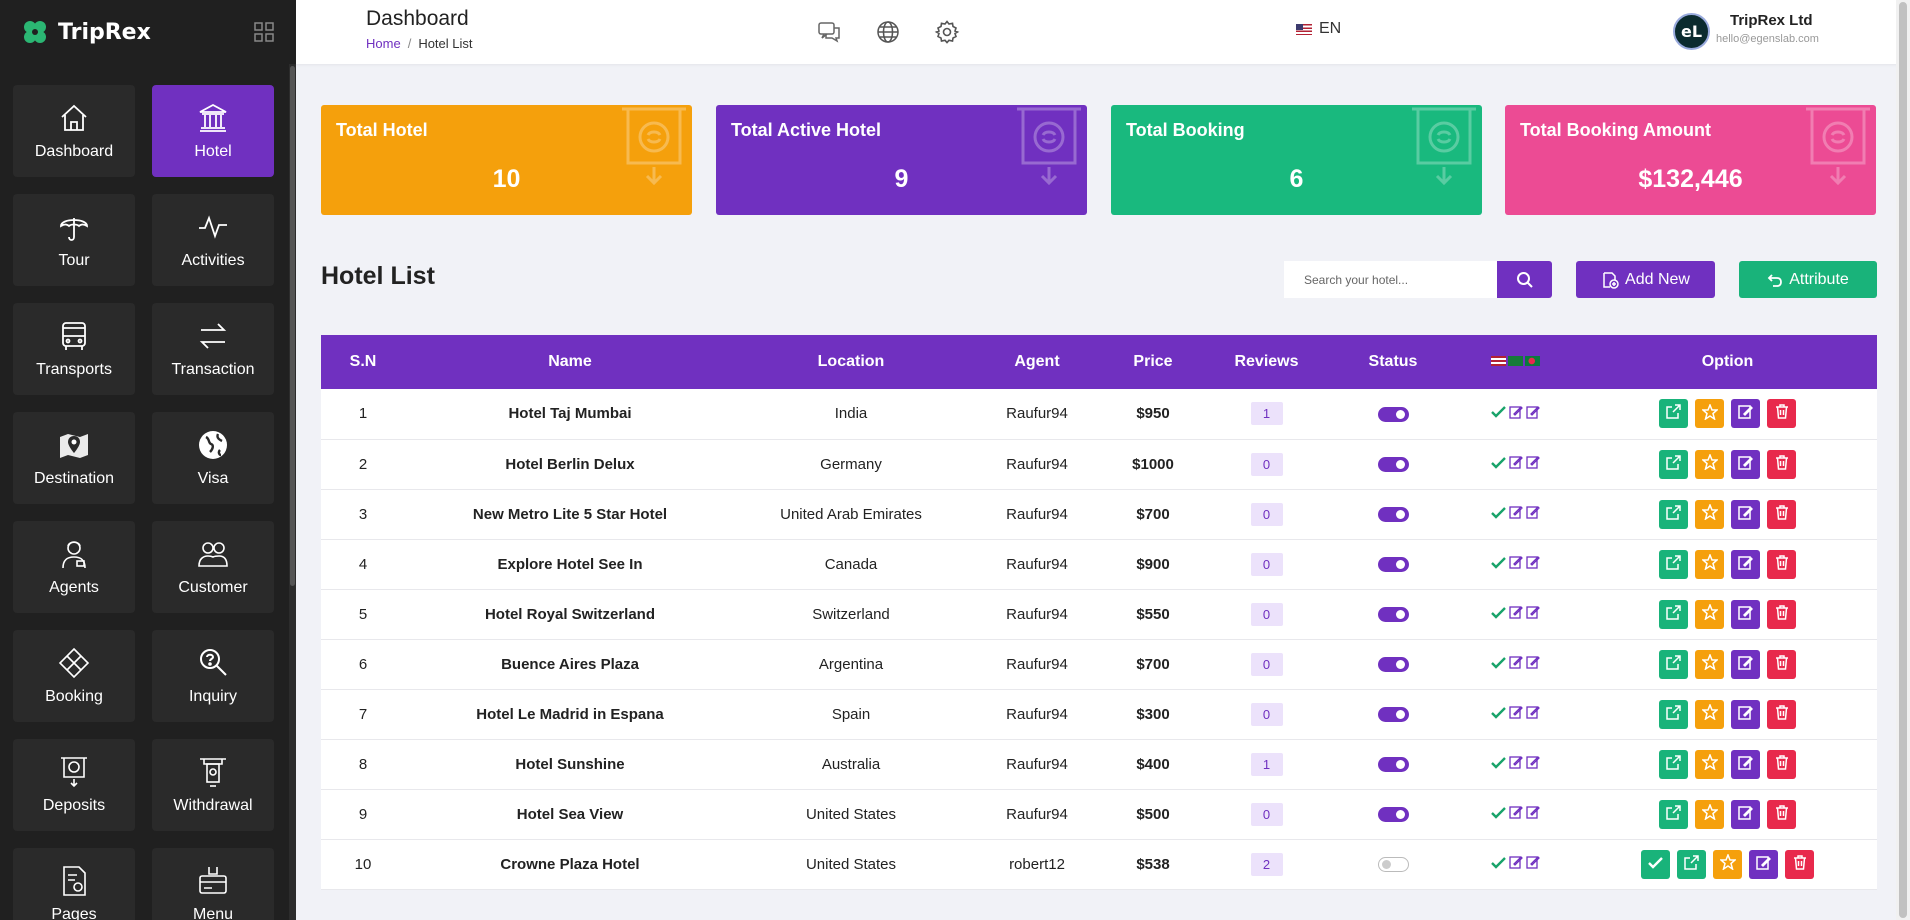 The width and height of the screenshot is (1910, 920). I want to click on language-selector: EN, so click(1318, 29).